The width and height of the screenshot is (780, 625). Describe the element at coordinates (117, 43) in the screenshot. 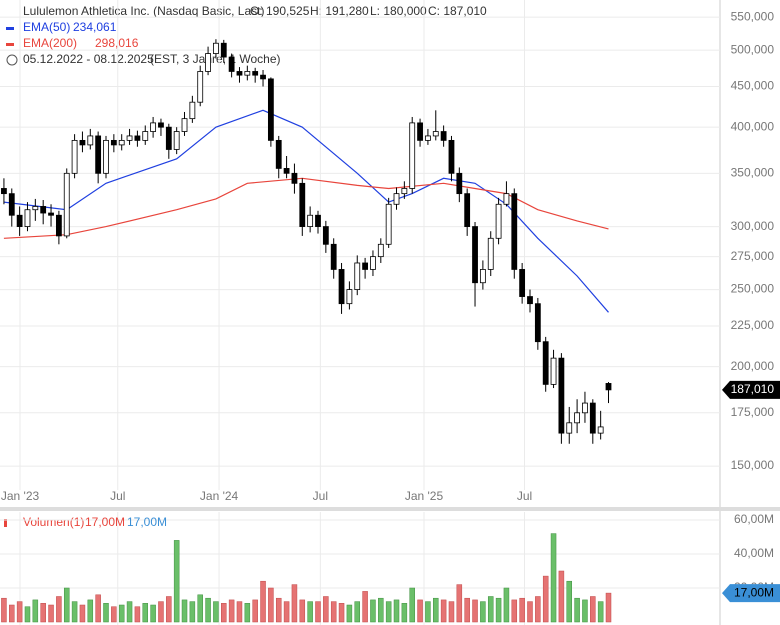

I see `legend-value: 298,016` at that location.